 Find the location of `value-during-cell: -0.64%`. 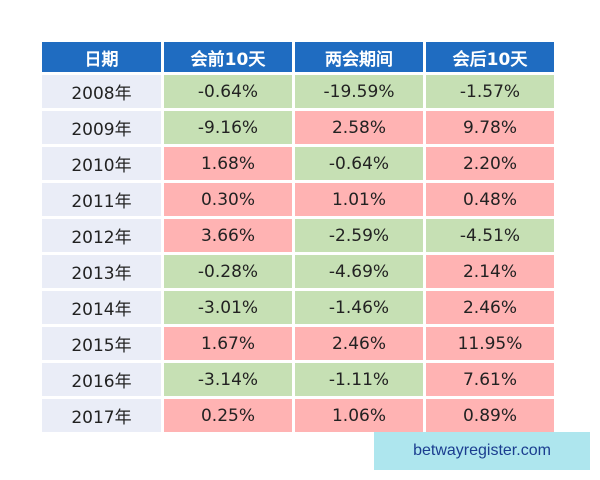

value-during-cell: -0.64% is located at coordinates (359, 163).